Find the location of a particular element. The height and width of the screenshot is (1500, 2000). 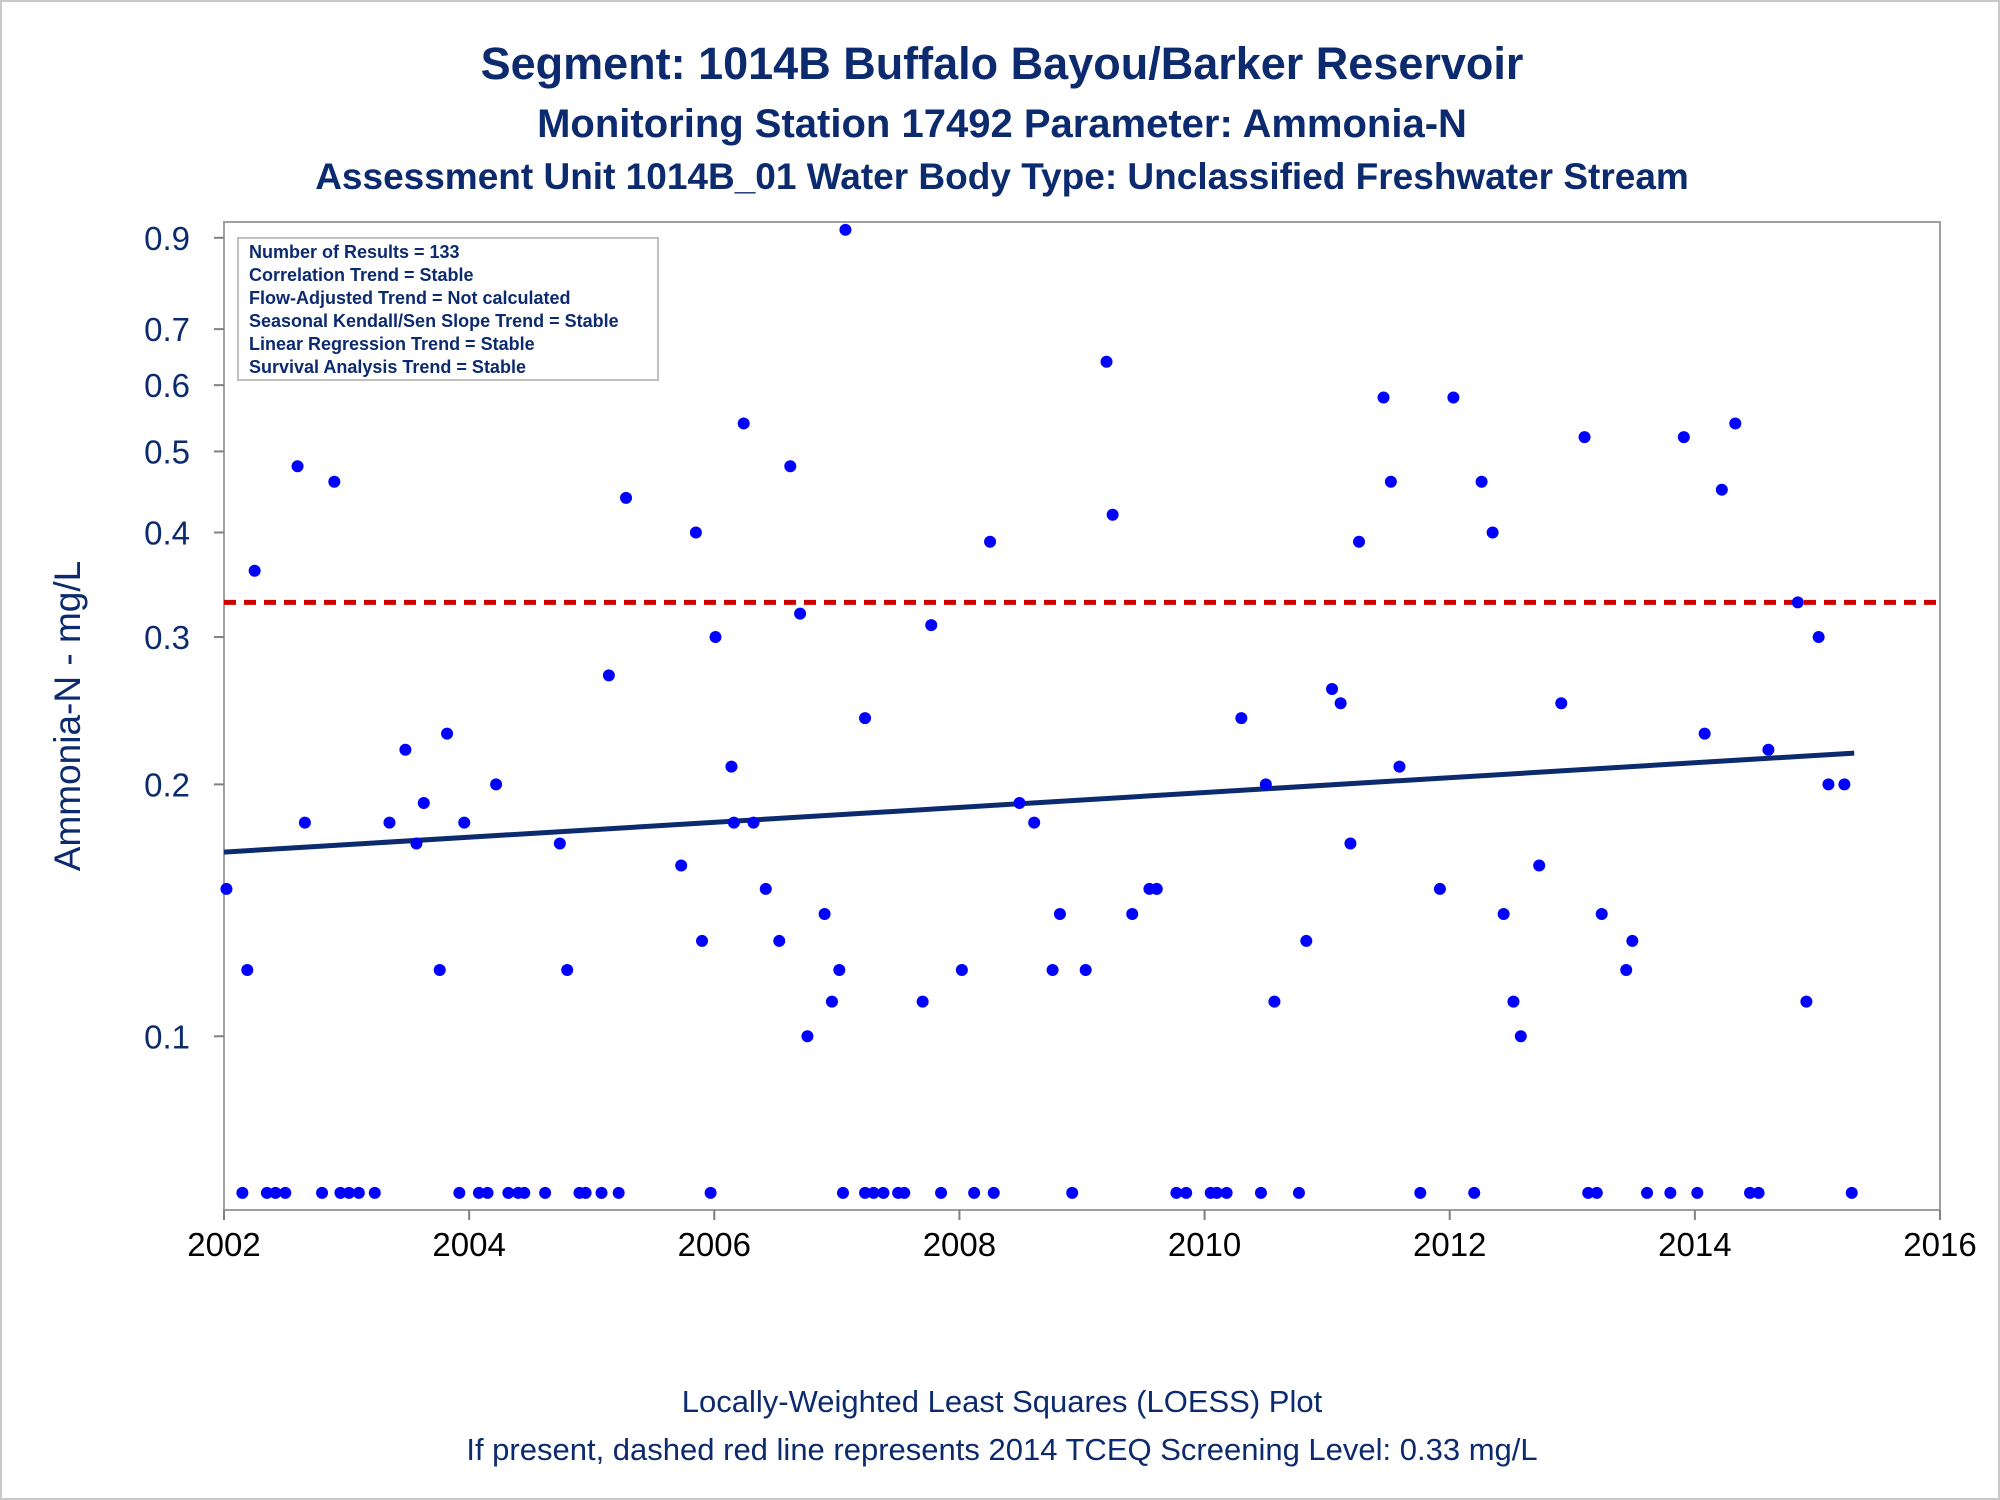

x-tick-label: 2002 is located at coordinates (223, 1244).